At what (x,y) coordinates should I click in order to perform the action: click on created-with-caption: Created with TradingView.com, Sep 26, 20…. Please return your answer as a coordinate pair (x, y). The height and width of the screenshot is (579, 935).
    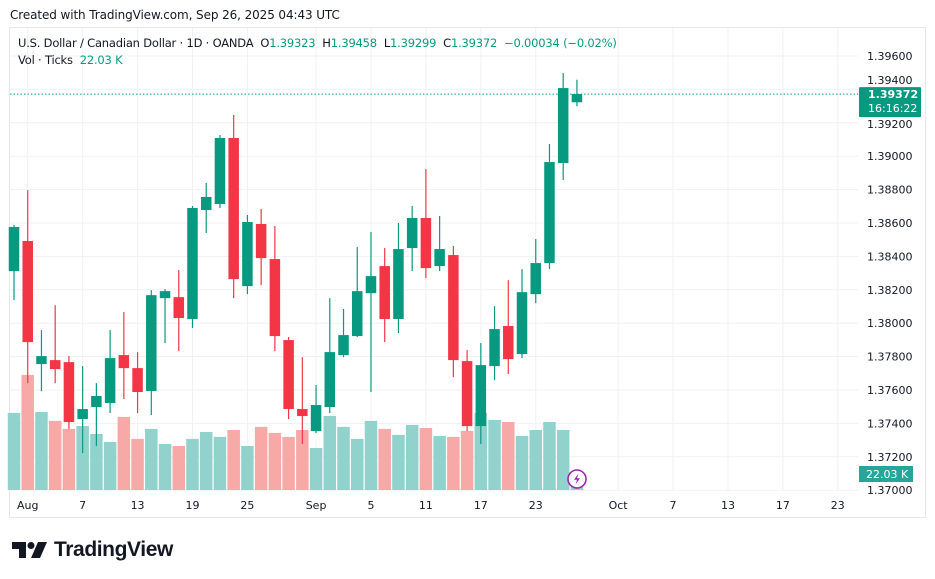
    Looking at the image, I should click on (175, 15).